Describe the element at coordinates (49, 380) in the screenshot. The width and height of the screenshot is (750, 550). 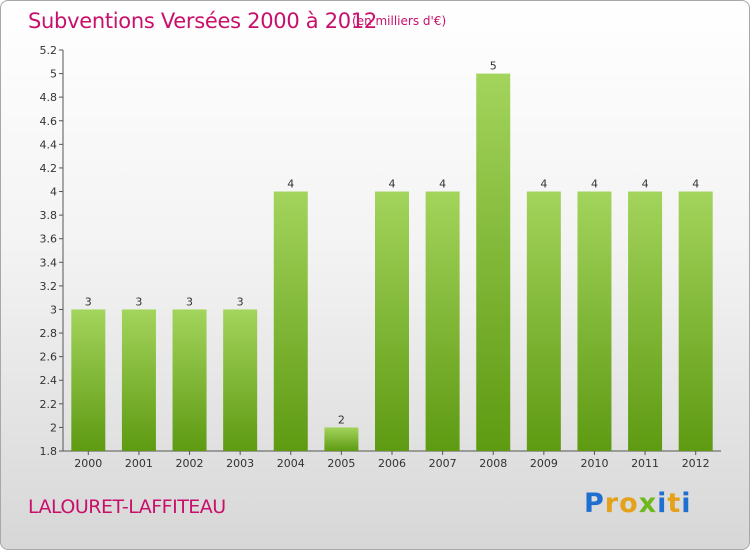
I see `y-tick-label: 2.4` at that location.